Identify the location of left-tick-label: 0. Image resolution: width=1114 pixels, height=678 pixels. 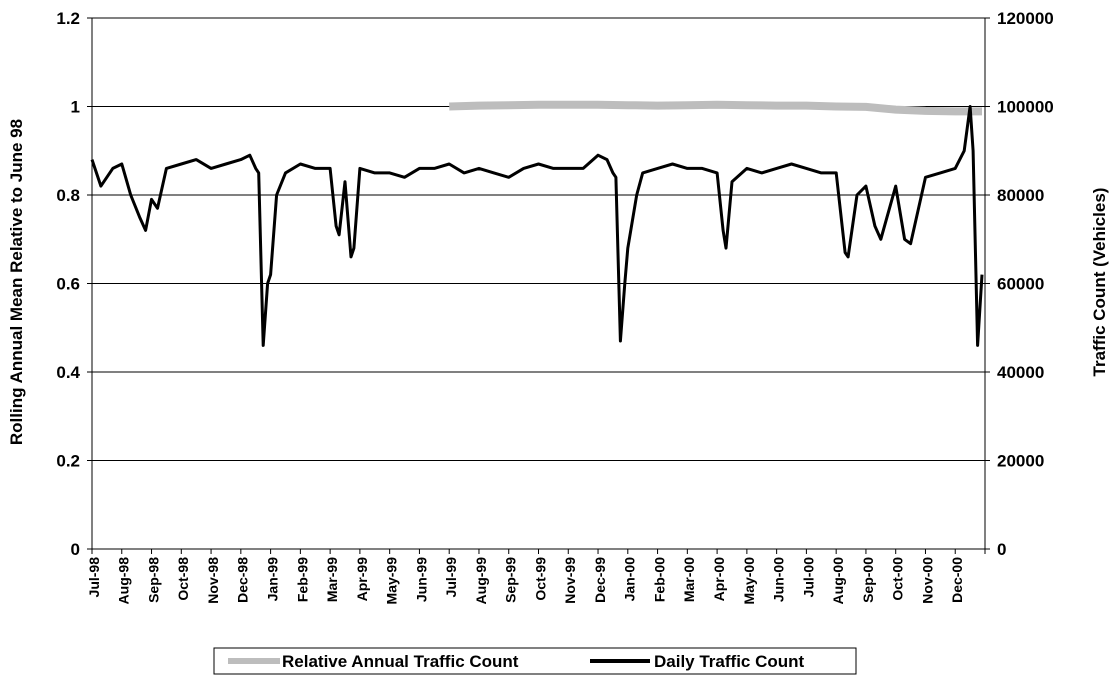
(75, 549).